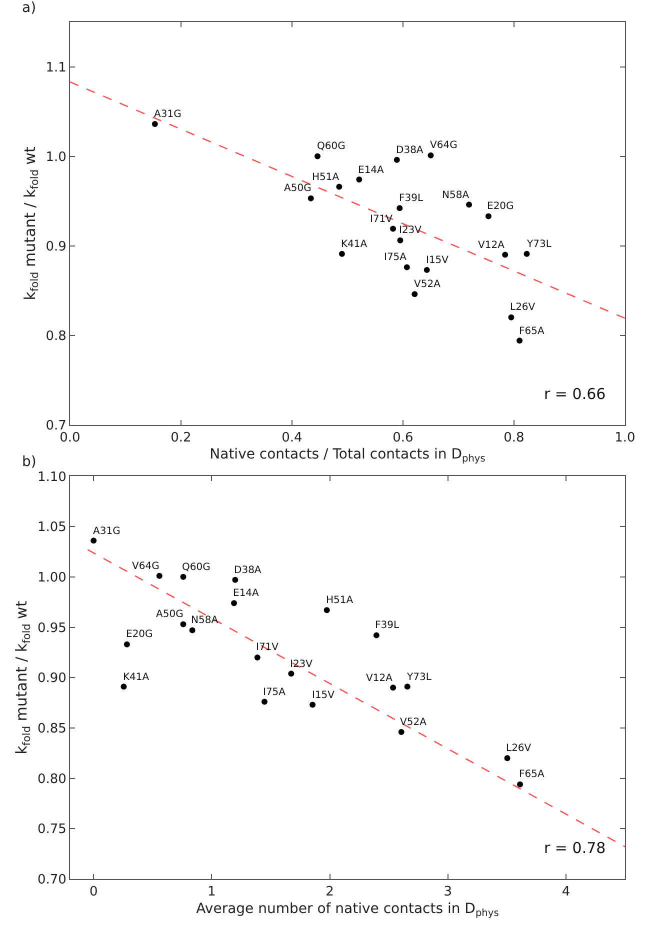  What do you see at coordinates (93, 892) in the screenshot?
I see `x-tick-label: 0` at bounding box center [93, 892].